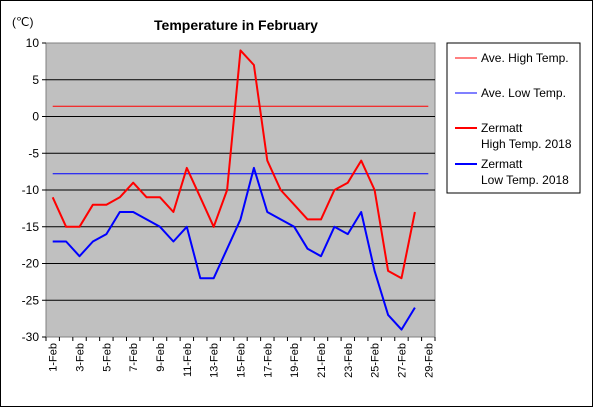  Describe the element at coordinates (429, 360) in the screenshot. I see `x-tick-label: 29-Feb` at that location.